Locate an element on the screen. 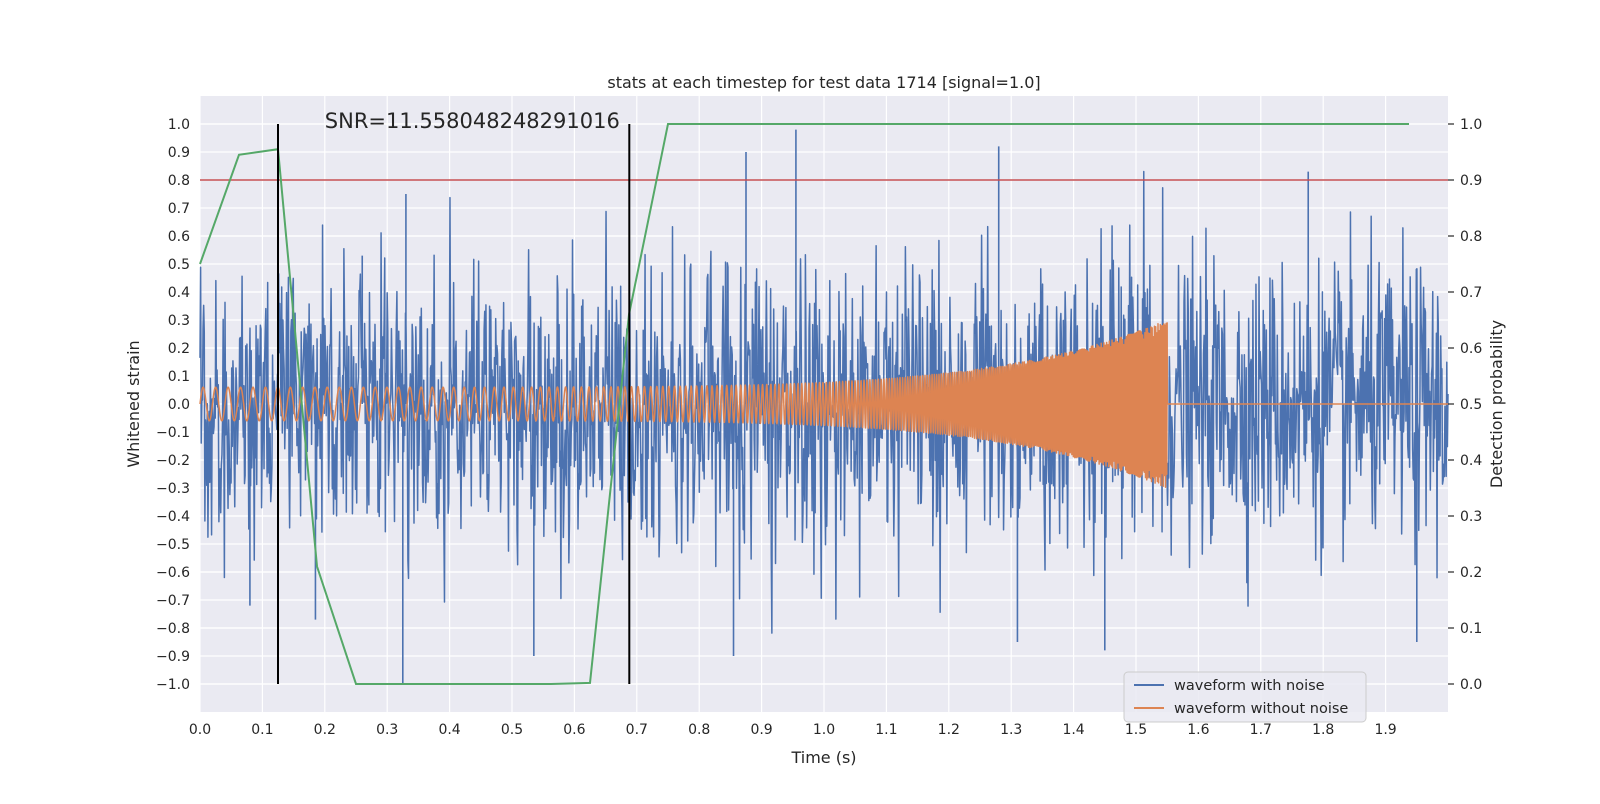 The width and height of the screenshot is (1600, 804). y2-axis-label: Detection probability is located at coordinates (1496, 404).